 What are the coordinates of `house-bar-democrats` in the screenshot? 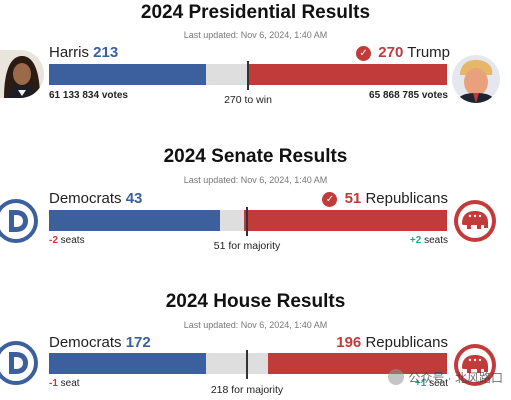 It's located at (128, 363).